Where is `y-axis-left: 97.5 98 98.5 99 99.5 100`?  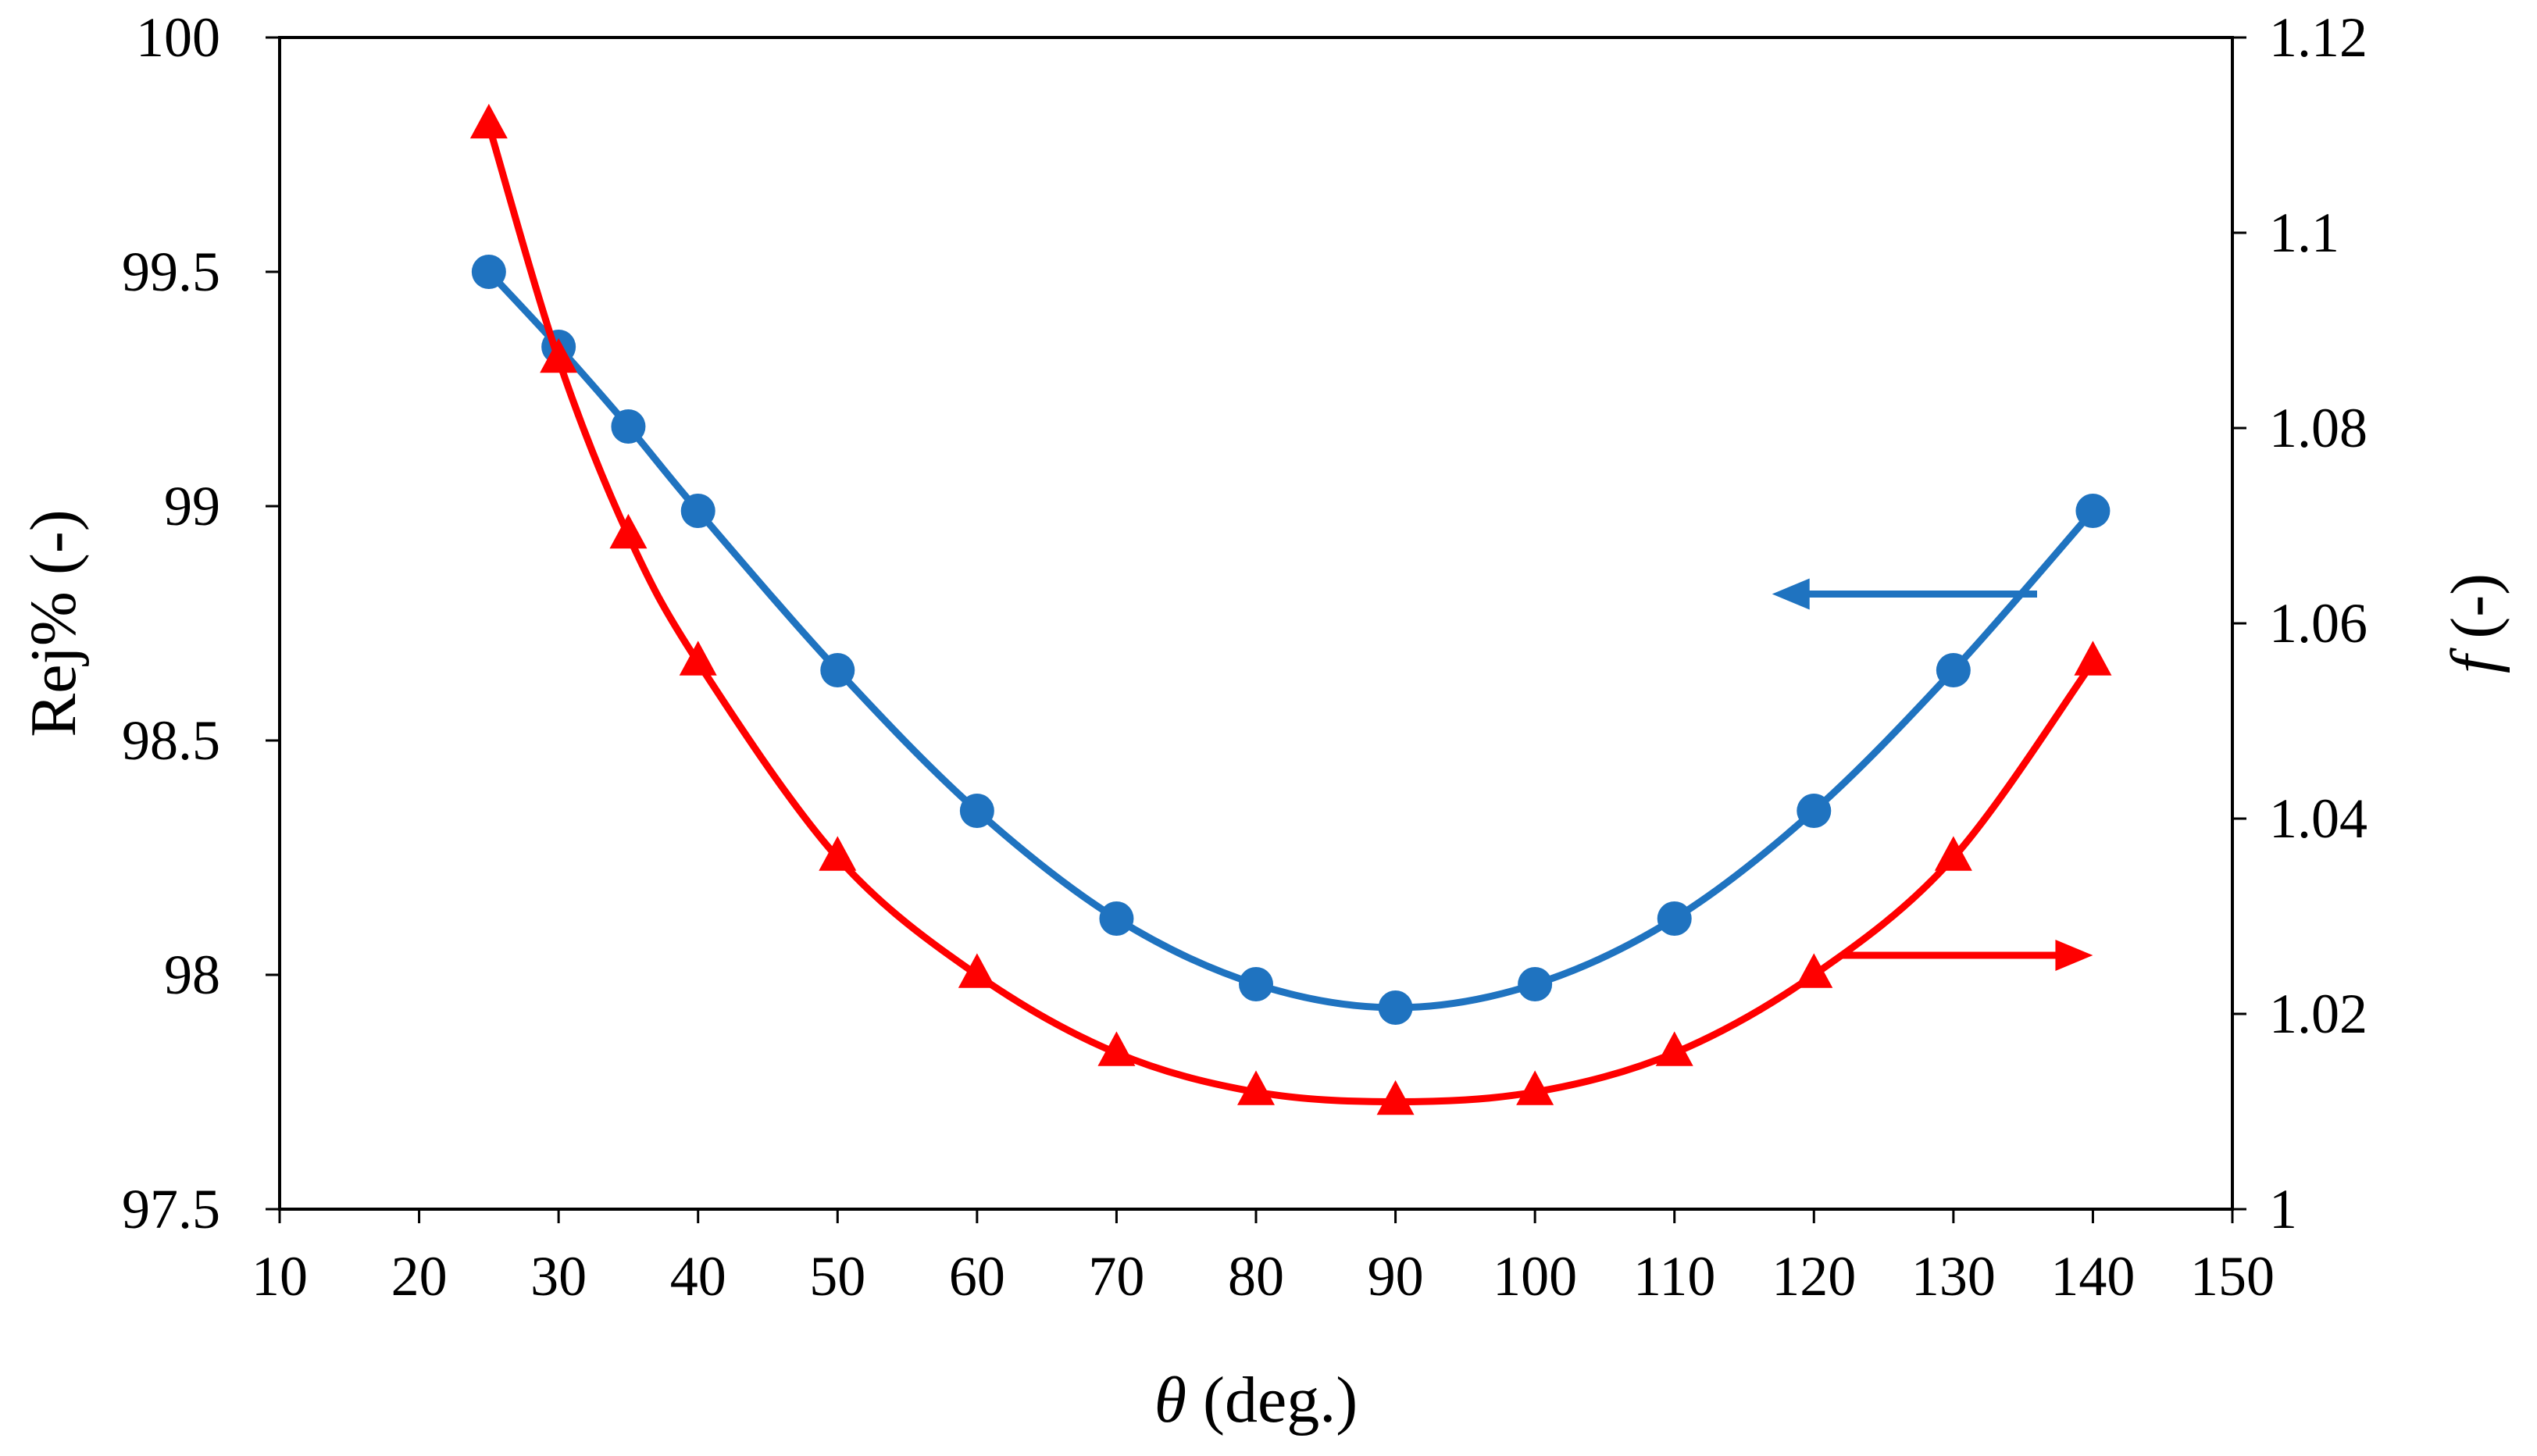
y-axis-left: 97.5 98 98.5 99 99.5 100 is located at coordinates (201, 623).